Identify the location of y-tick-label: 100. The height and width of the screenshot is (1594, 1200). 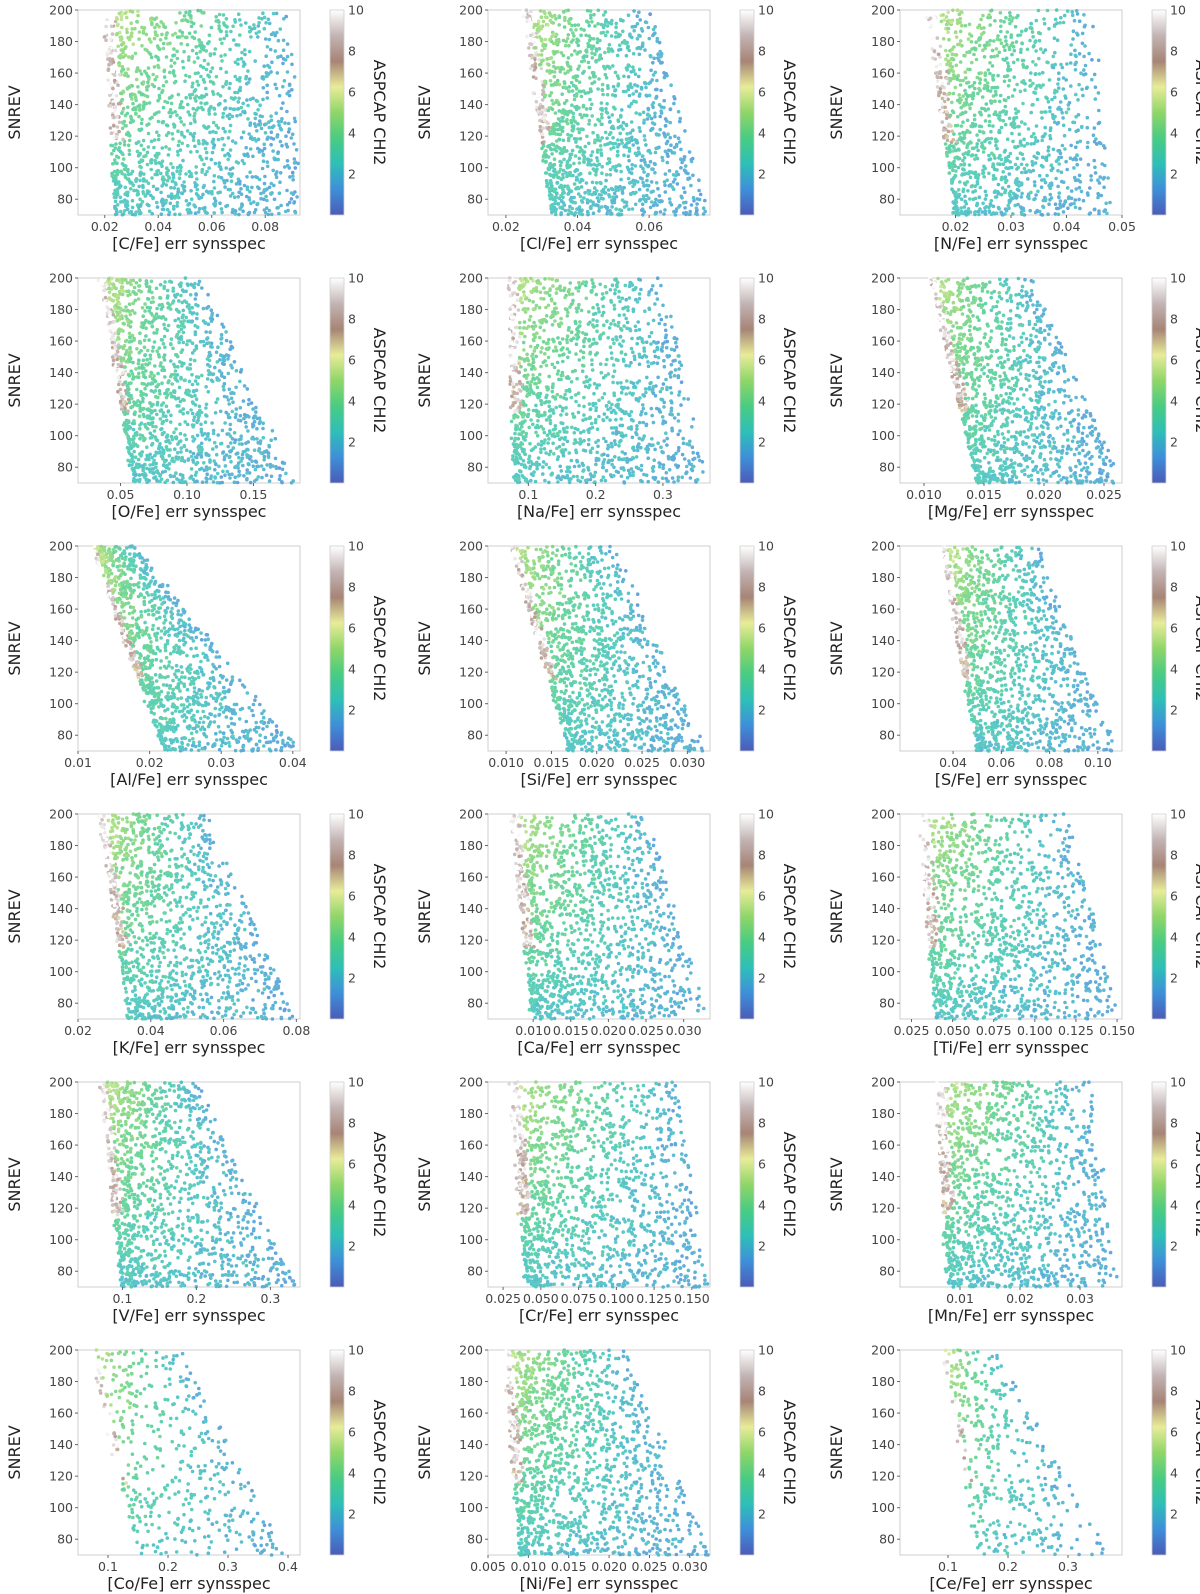
(61, 167).